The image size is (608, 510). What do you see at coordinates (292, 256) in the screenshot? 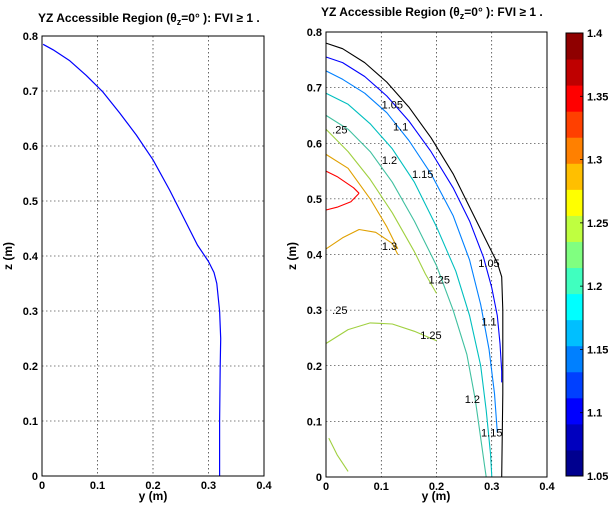
I see `right-plot-ylabel: z (m)` at bounding box center [292, 256].